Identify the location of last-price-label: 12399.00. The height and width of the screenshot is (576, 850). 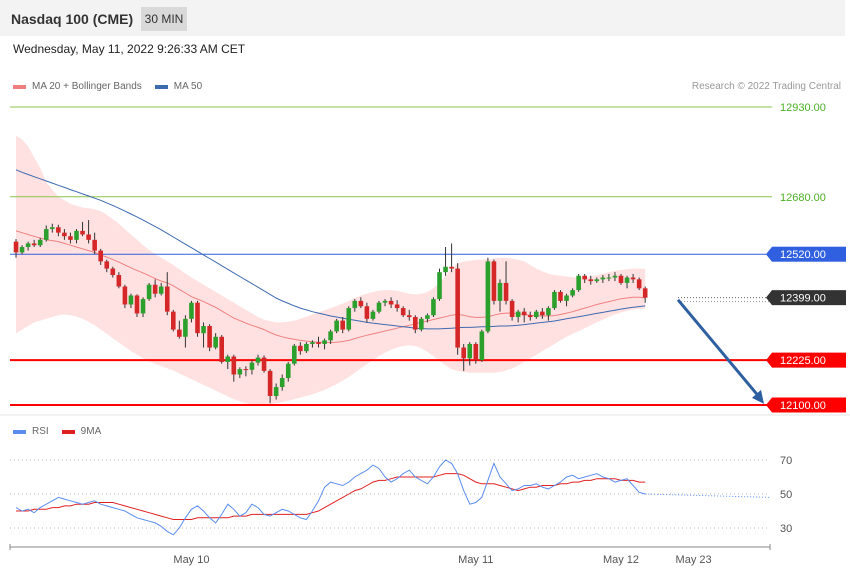
(803, 299).